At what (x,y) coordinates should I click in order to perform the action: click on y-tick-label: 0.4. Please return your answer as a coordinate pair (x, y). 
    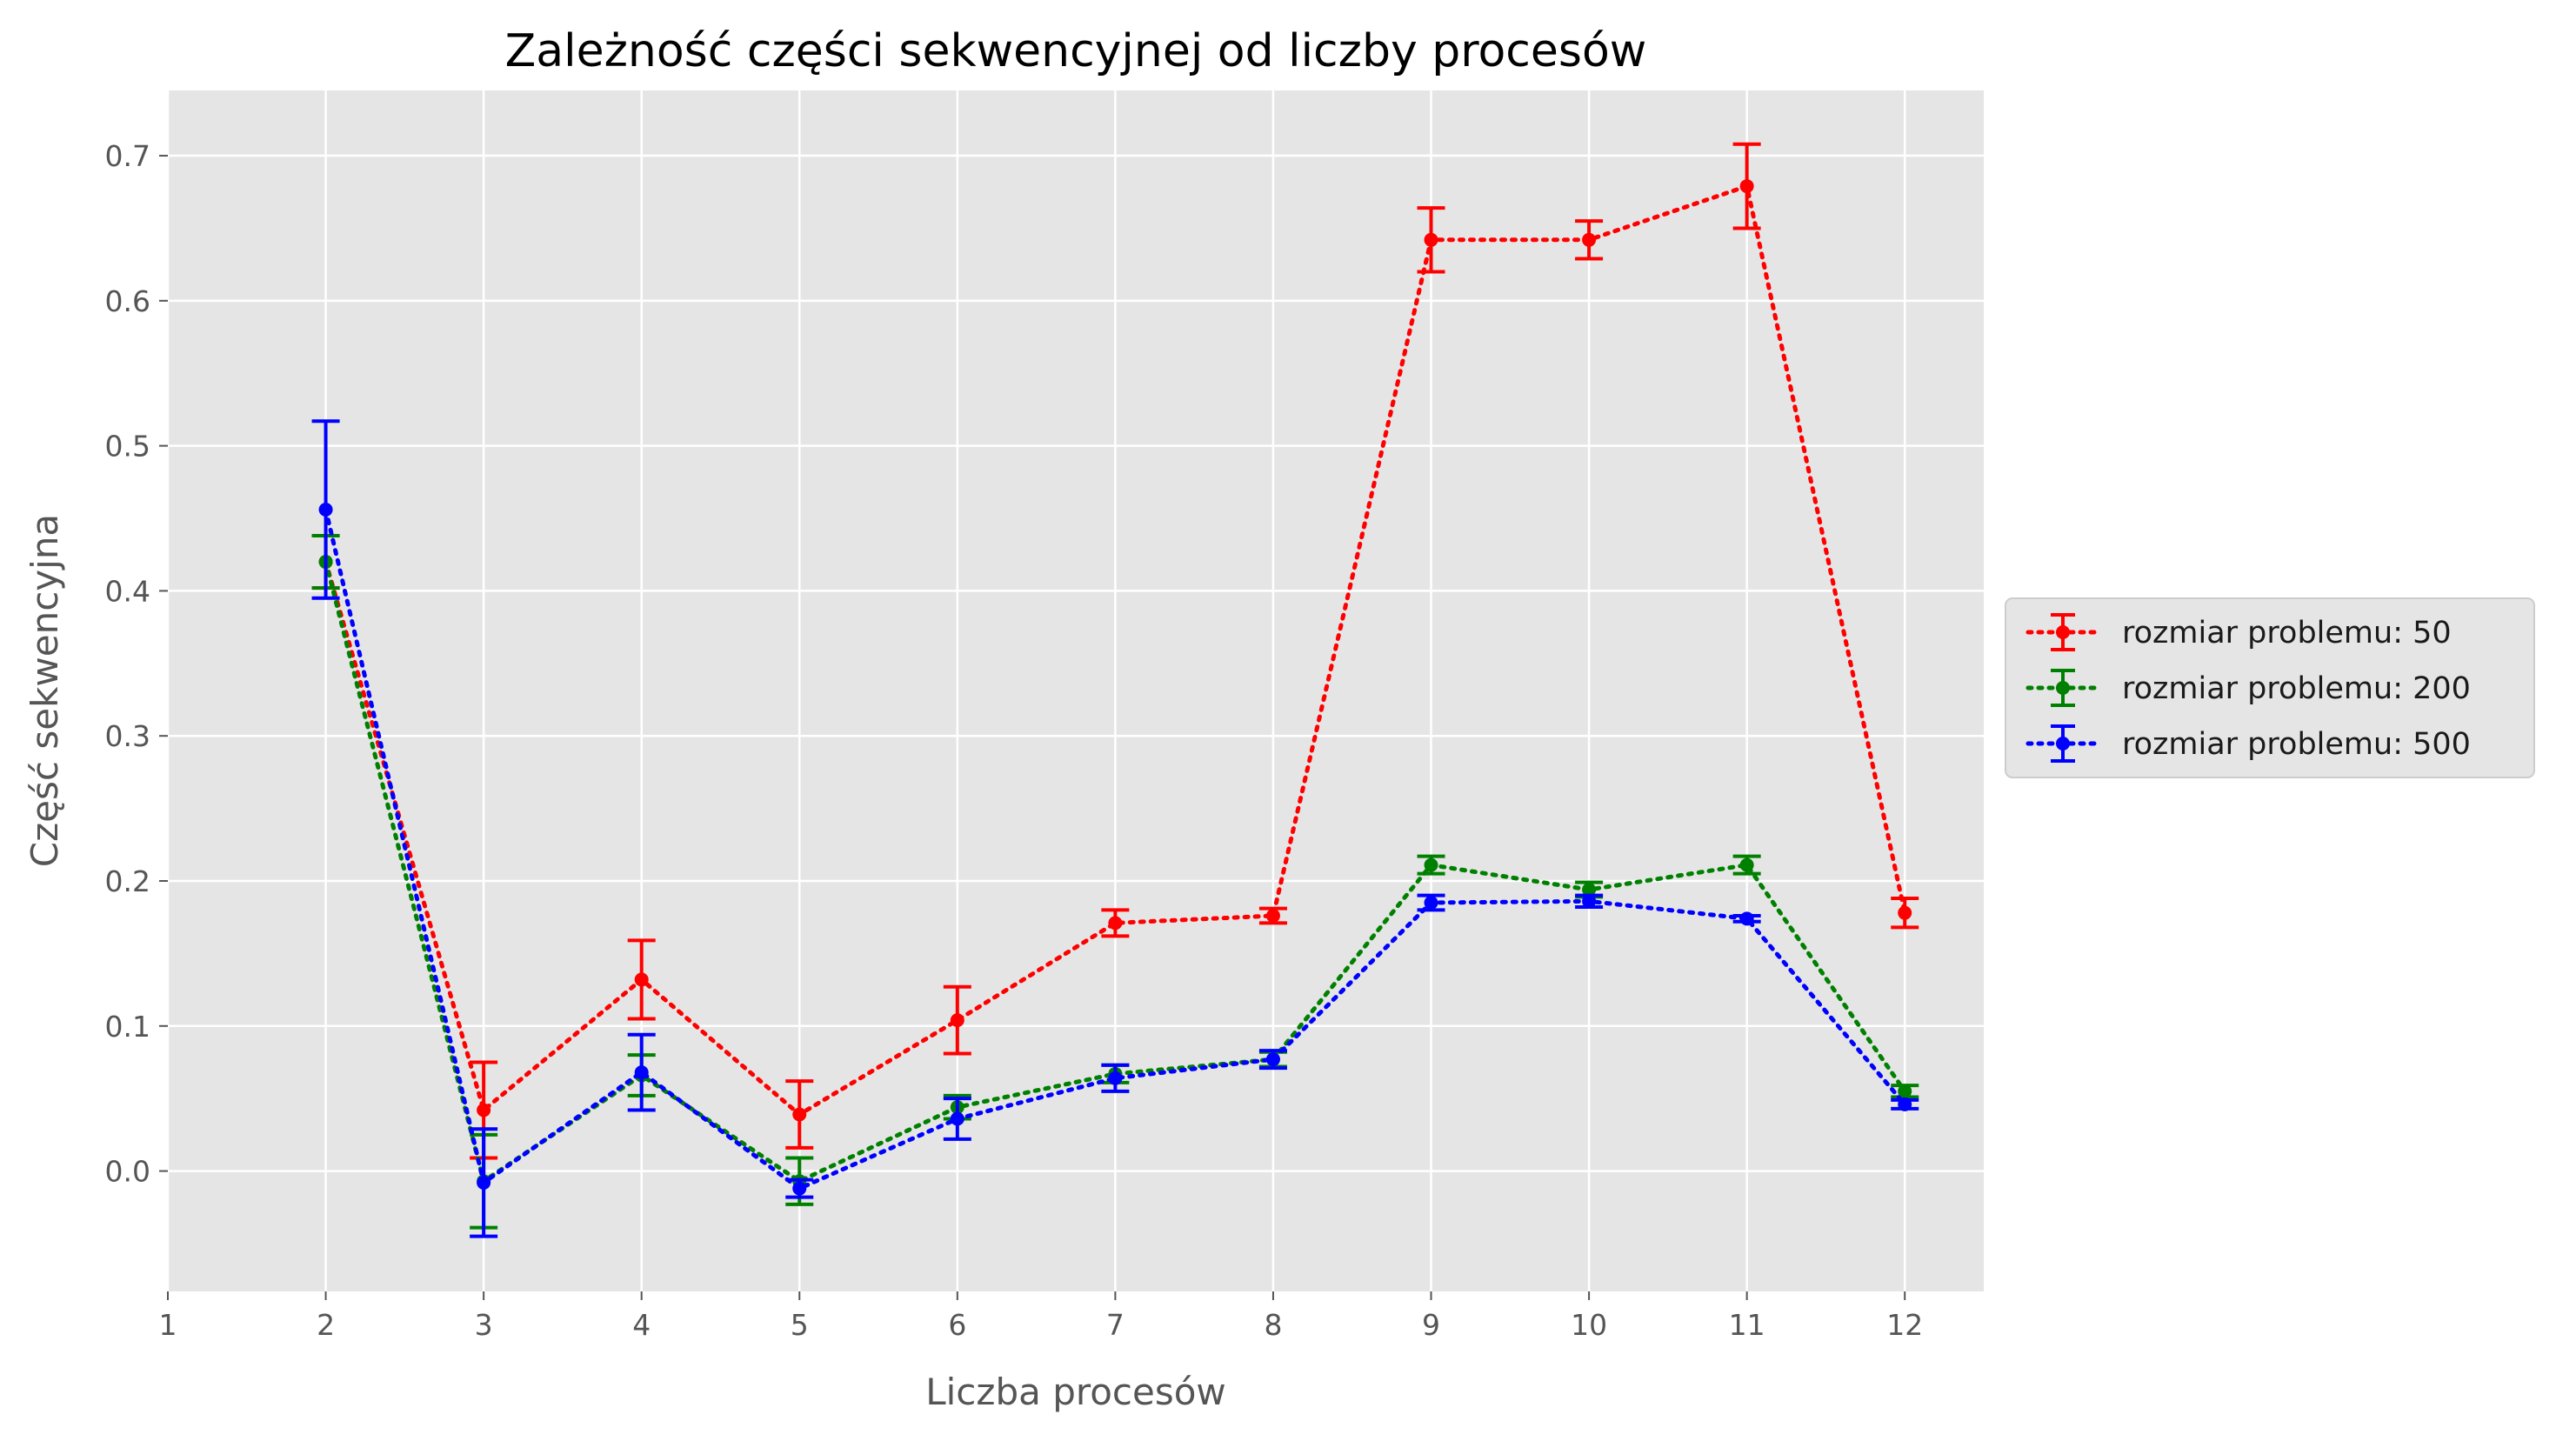
    Looking at the image, I should click on (127, 591).